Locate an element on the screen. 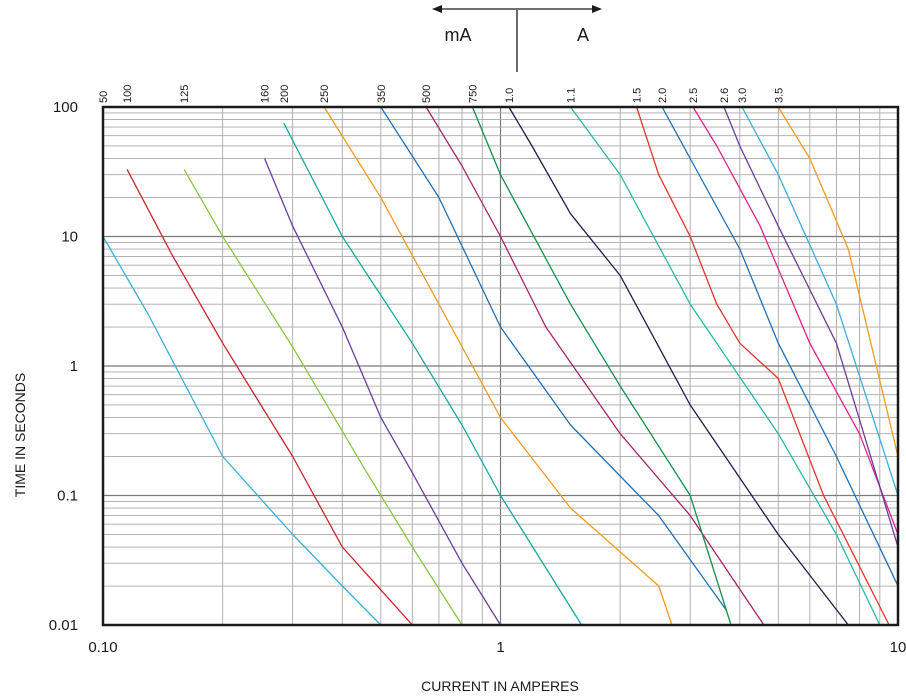 The height and width of the screenshot is (699, 906). unit-label-a: A is located at coordinates (583, 35).